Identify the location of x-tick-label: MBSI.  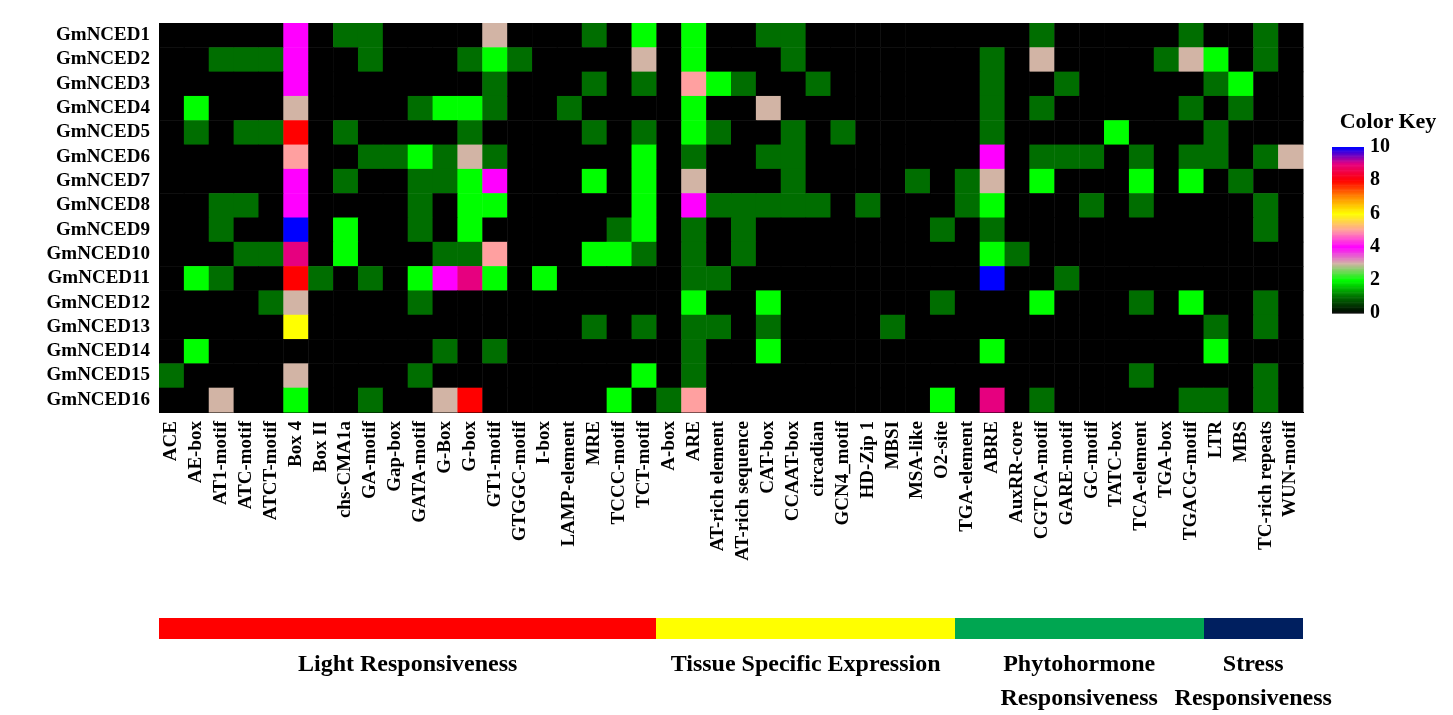
(891, 445).